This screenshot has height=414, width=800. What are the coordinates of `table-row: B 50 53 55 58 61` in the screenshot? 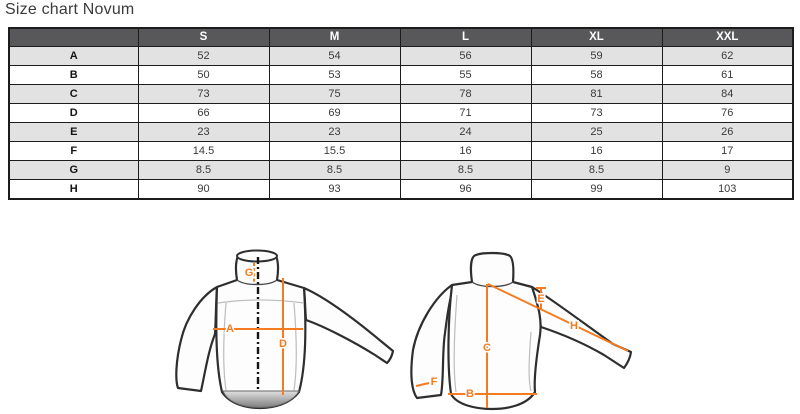 It's located at (401, 75).